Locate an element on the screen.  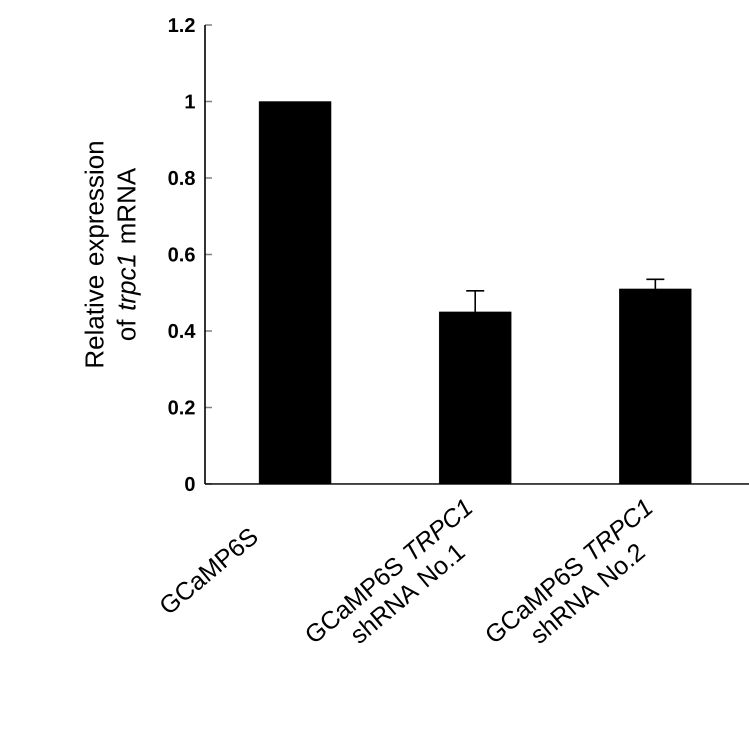
y-tick-label: 0.2 is located at coordinates (181, 407).